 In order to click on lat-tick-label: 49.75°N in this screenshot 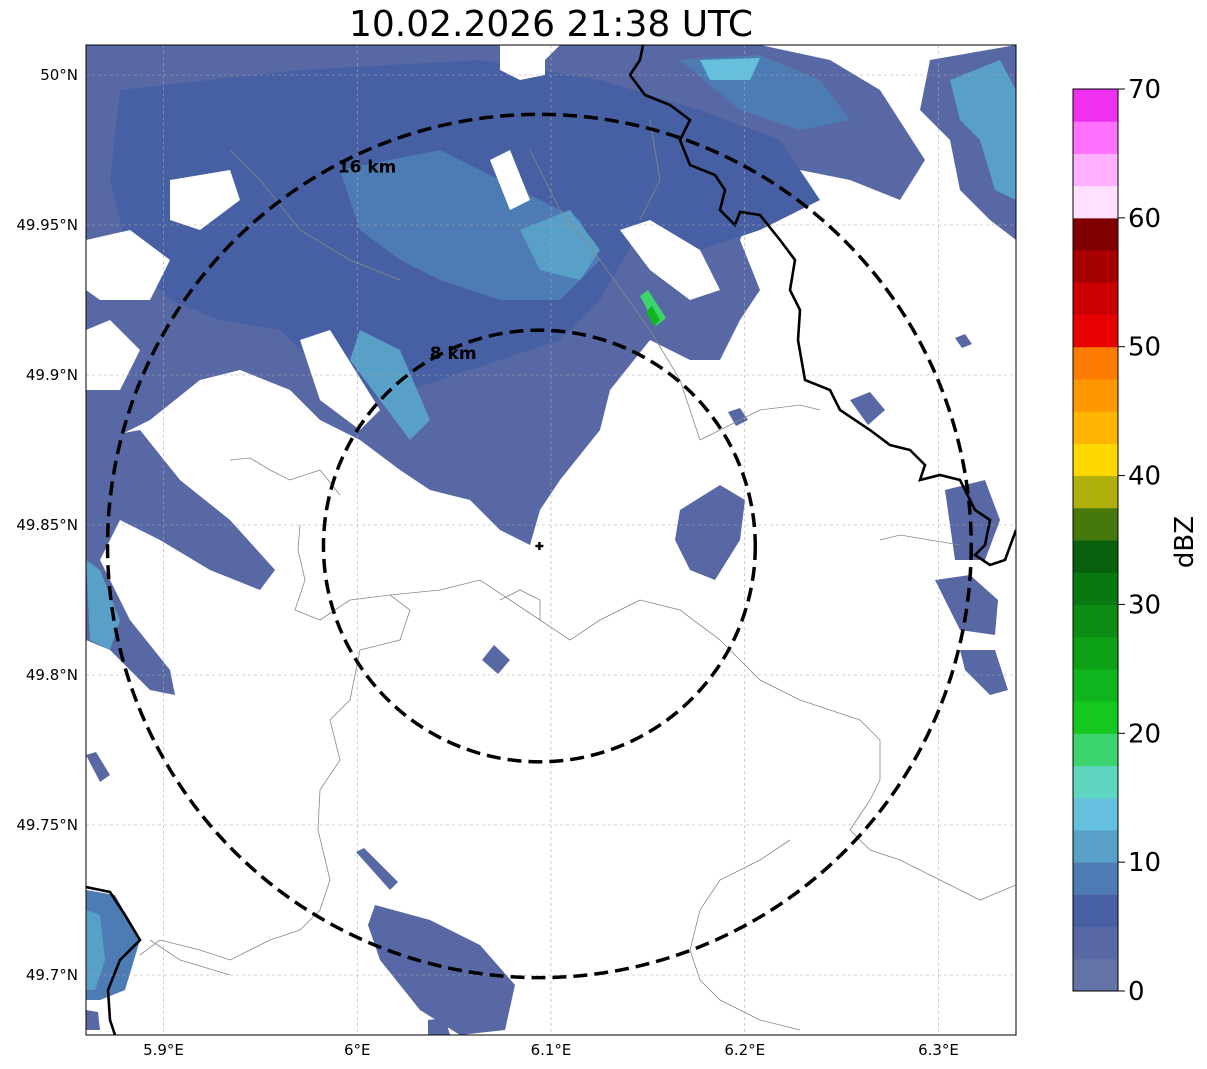, I will do `click(47, 825)`.